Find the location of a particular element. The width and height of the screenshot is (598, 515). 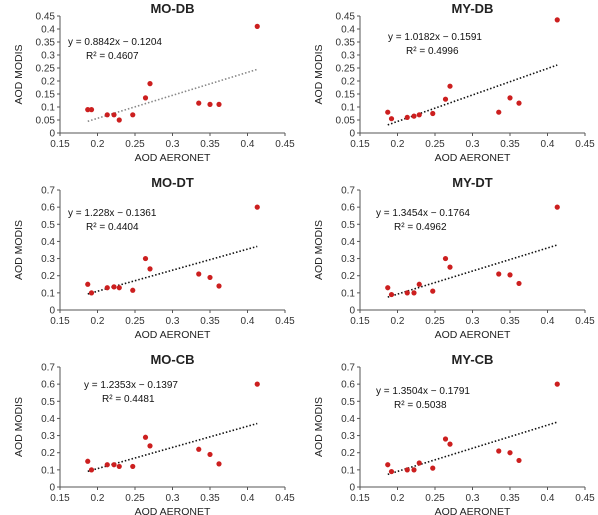

chart-title: MO-DT is located at coordinates (172, 182).